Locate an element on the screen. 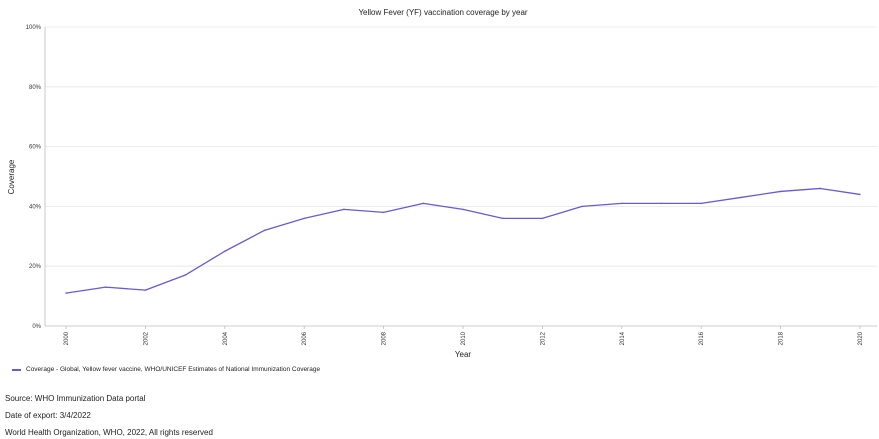 Image resolution: width=879 pixels, height=439 pixels. x-tick-label: 2006 is located at coordinates (305, 338).